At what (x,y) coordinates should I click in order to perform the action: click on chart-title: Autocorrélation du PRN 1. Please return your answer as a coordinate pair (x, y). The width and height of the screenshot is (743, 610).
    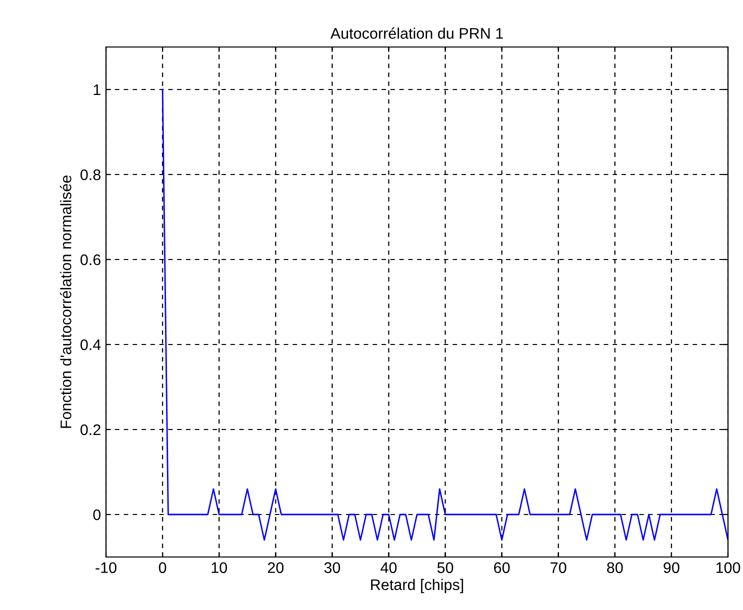
    Looking at the image, I should click on (416, 33).